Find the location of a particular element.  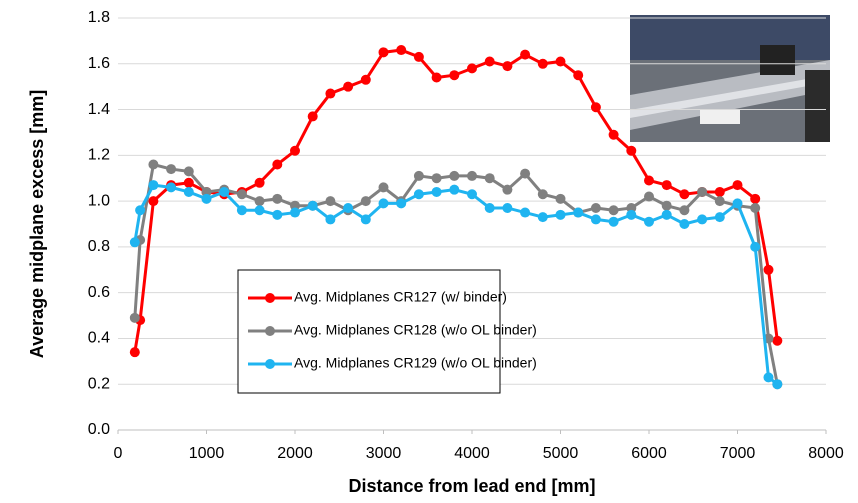

x-tick-label: 4000 is located at coordinates (472, 453).